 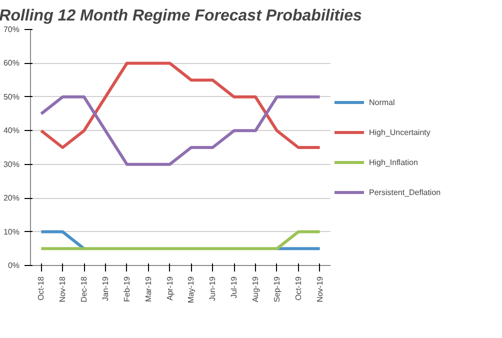 I want to click on y-tick-label: 0%, so click(x=14, y=265).